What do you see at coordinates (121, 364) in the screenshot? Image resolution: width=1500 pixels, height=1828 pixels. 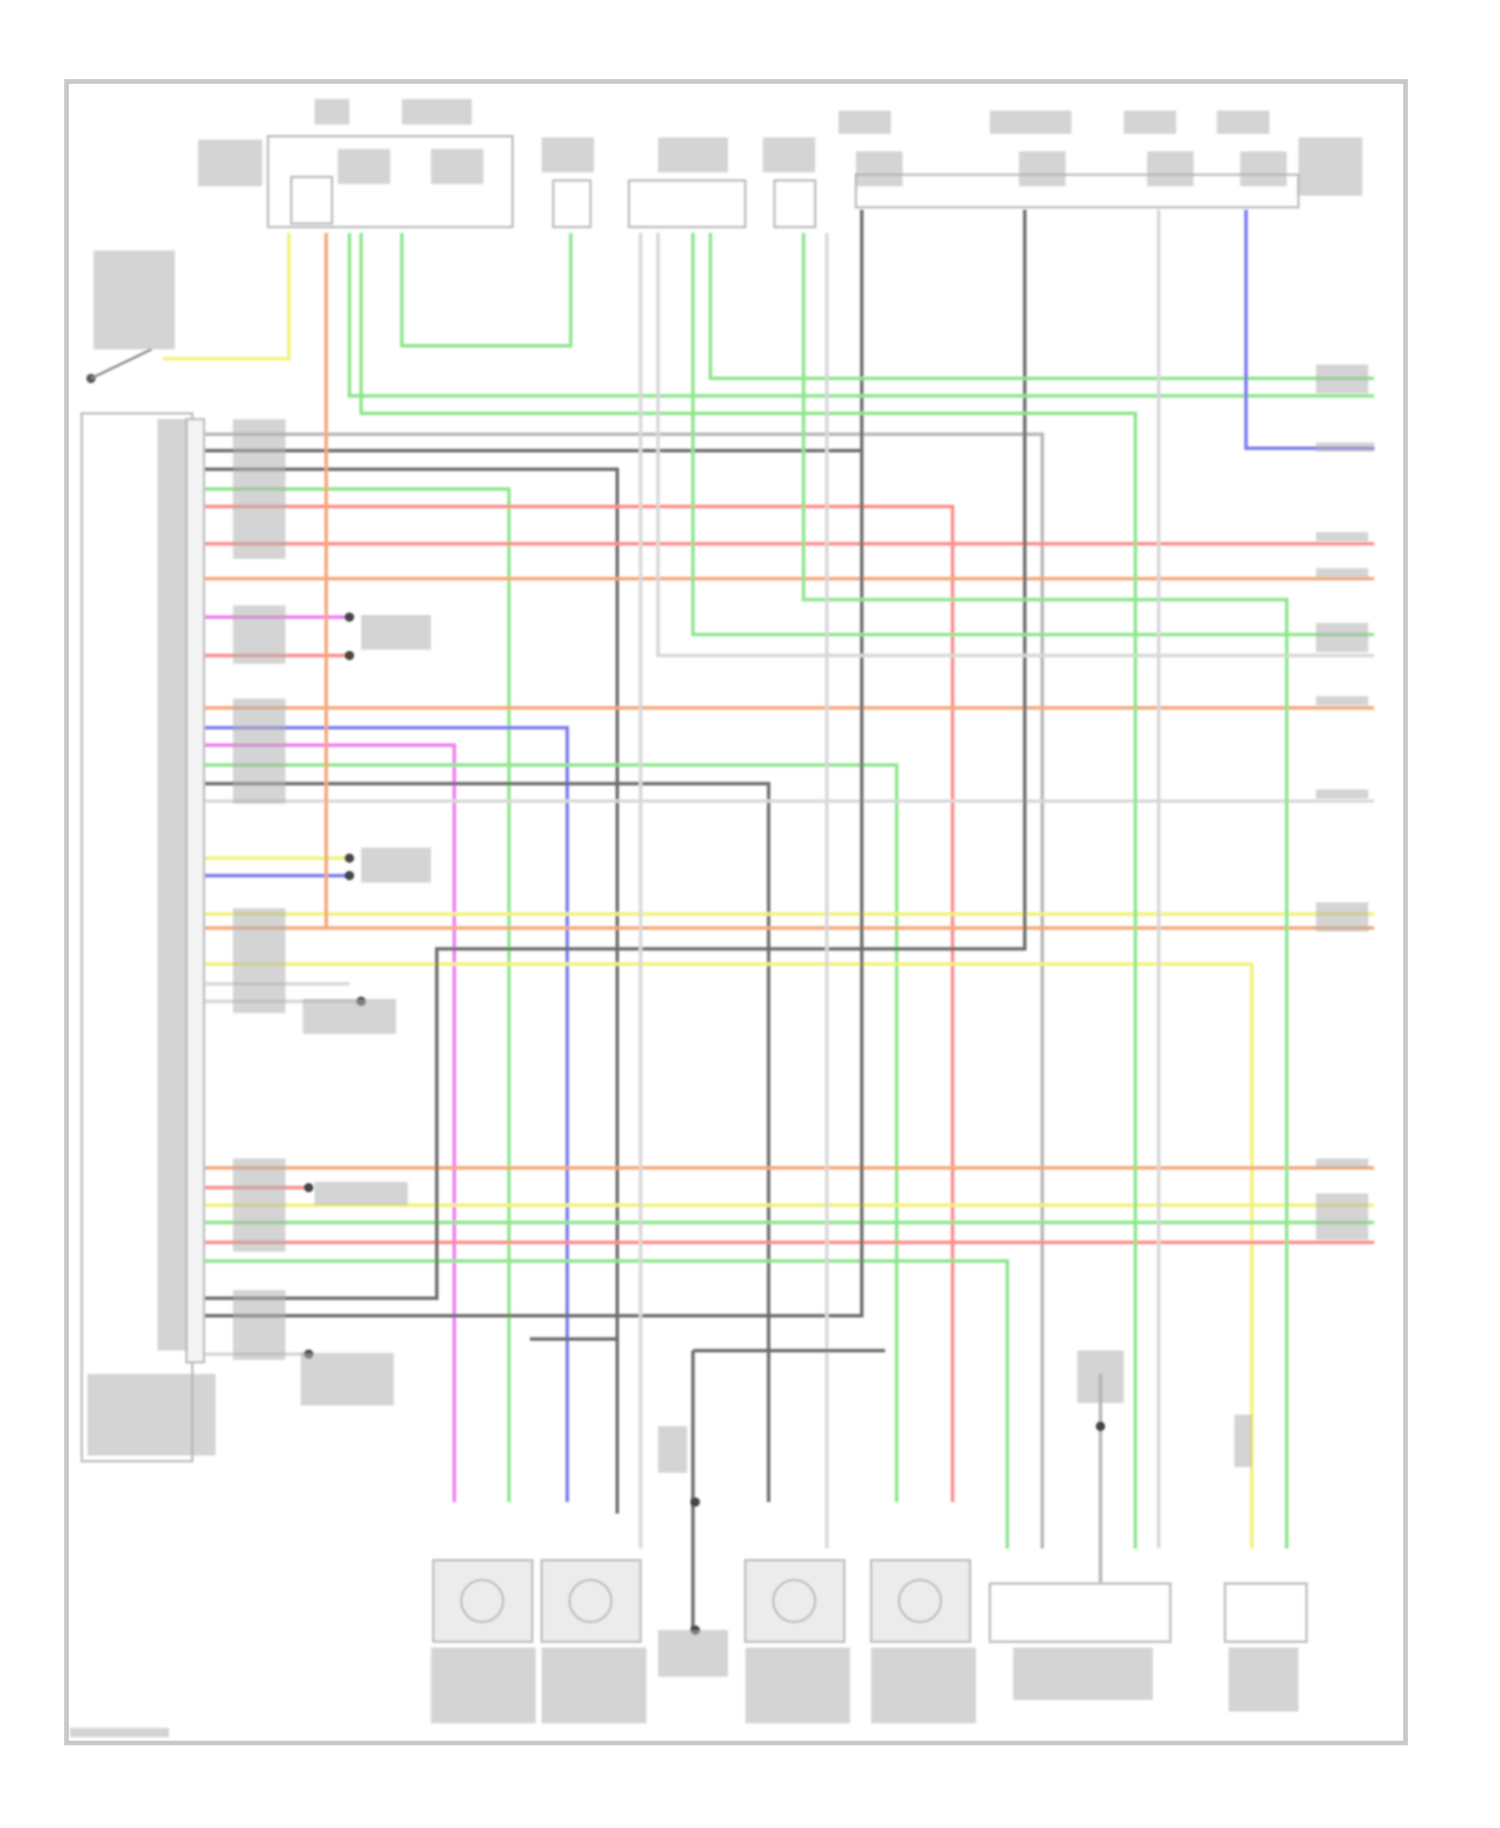 I see `brake-switch-icon` at bounding box center [121, 364].